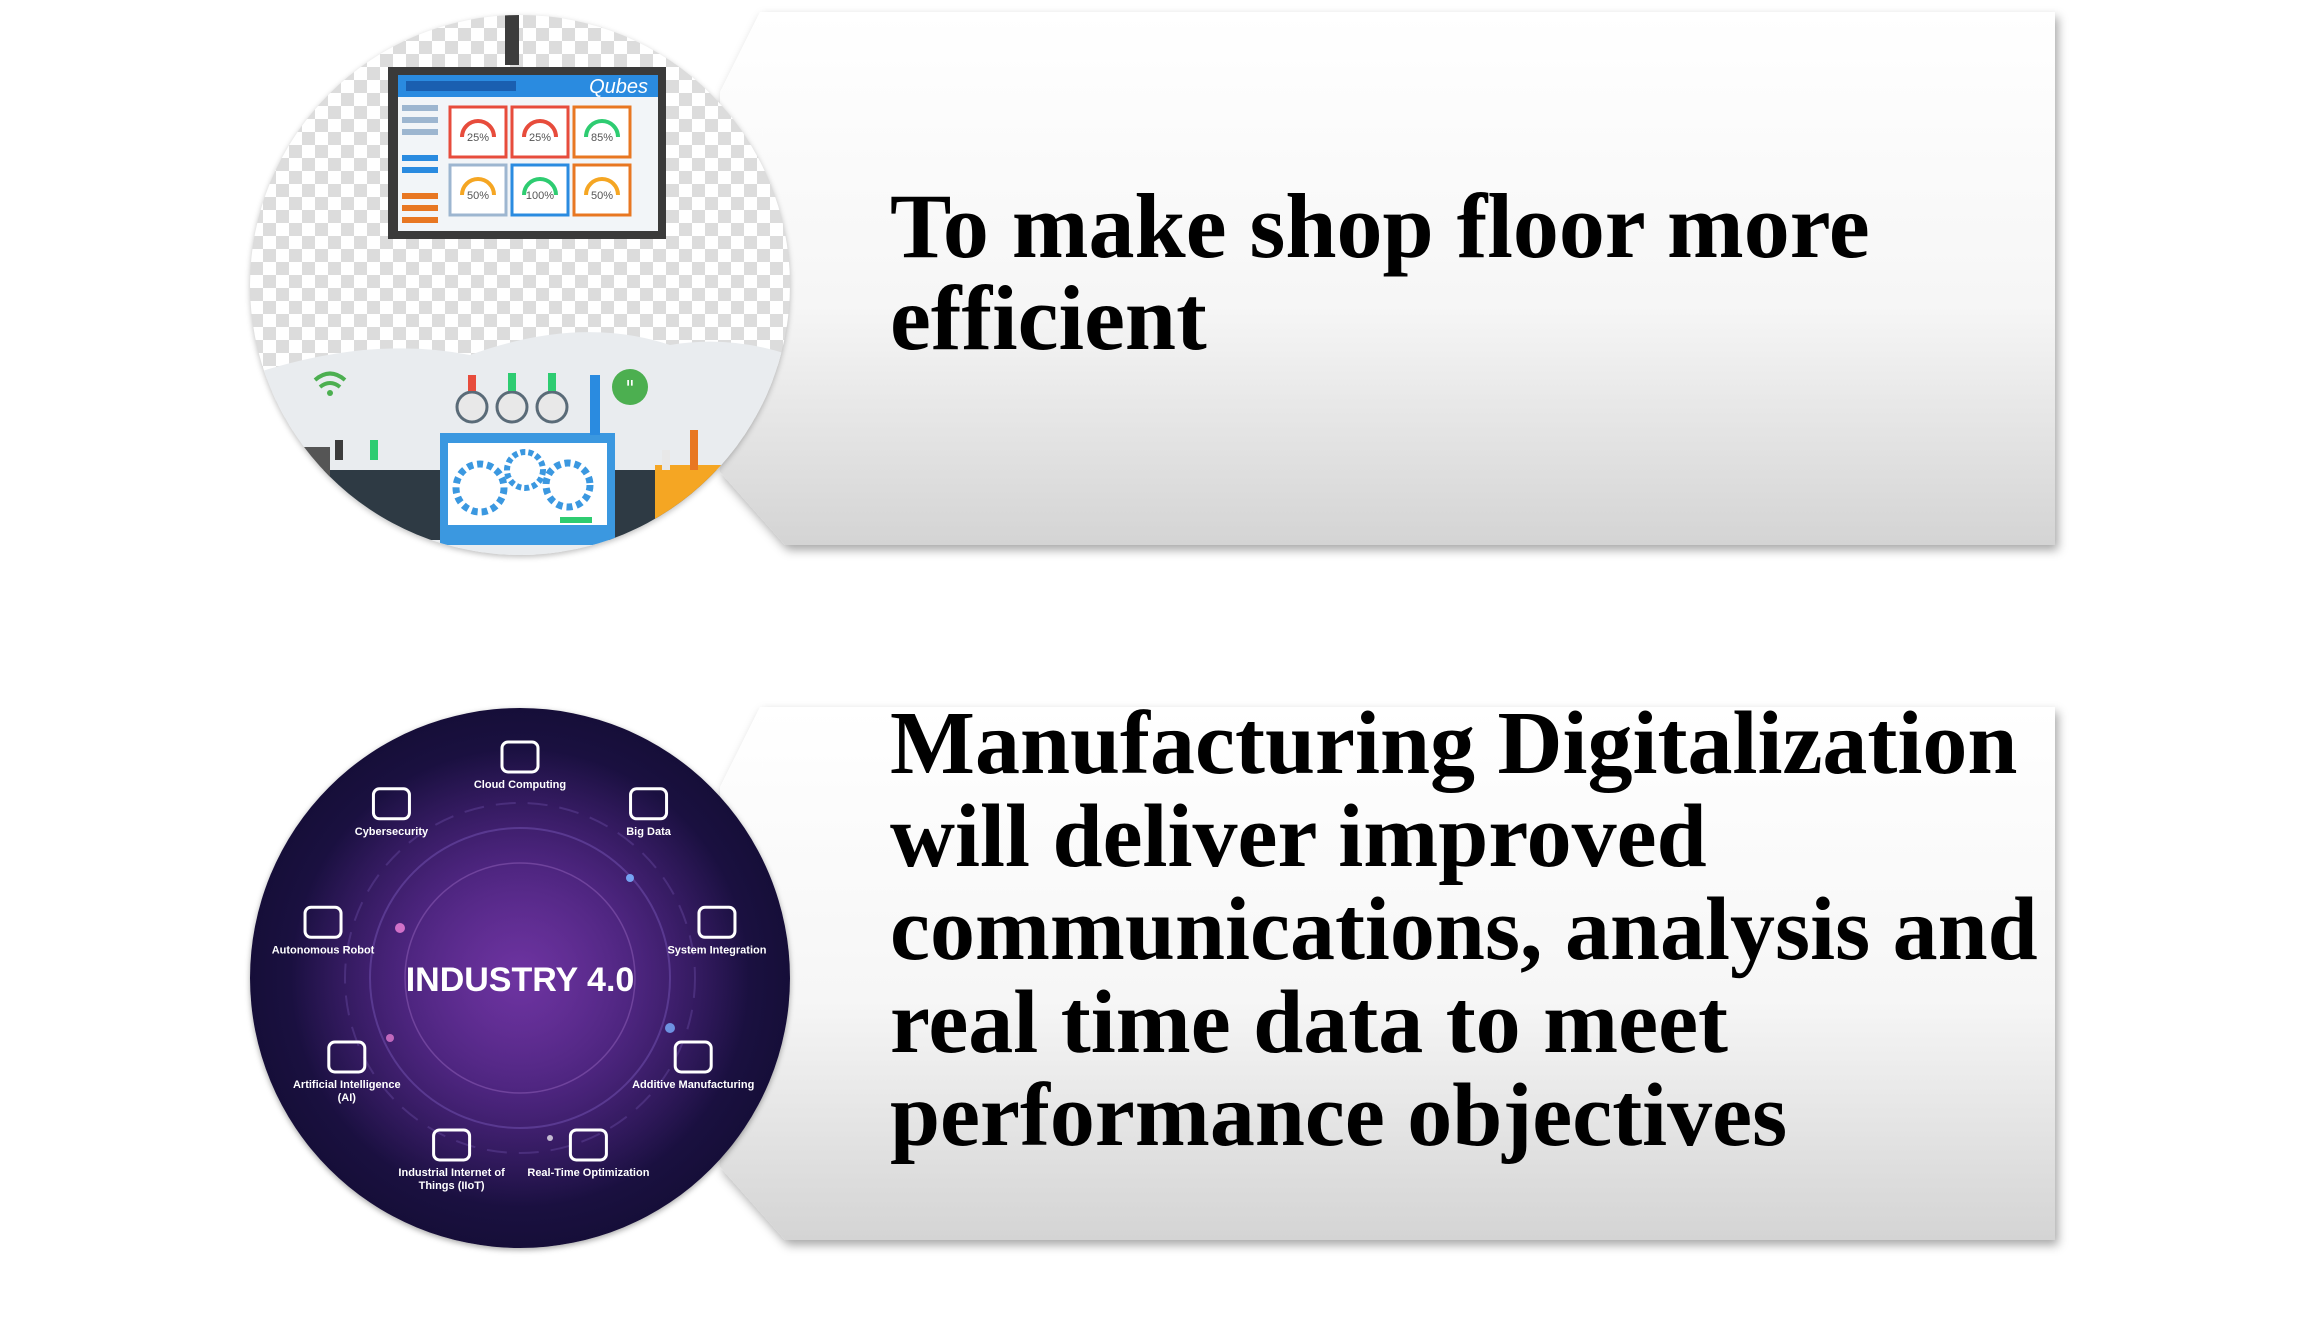 The height and width of the screenshot is (1332, 2299). I want to click on industry-item-label: Additive Manufacturing, so click(693, 1085).